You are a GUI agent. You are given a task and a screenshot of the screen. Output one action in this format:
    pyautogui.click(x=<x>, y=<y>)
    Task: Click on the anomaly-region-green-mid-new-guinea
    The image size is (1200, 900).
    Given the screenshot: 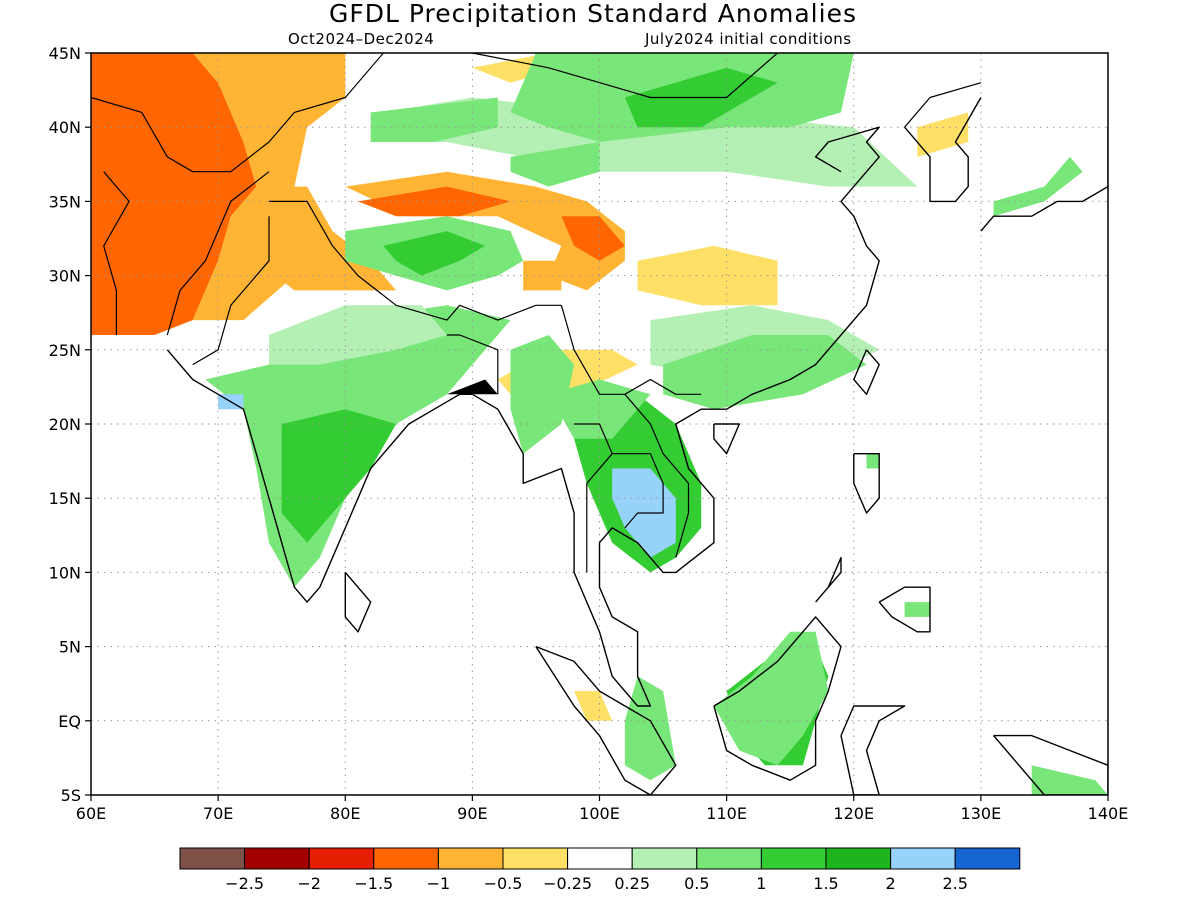 What is the action you would take?
    pyautogui.click(x=1069, y=780)
    